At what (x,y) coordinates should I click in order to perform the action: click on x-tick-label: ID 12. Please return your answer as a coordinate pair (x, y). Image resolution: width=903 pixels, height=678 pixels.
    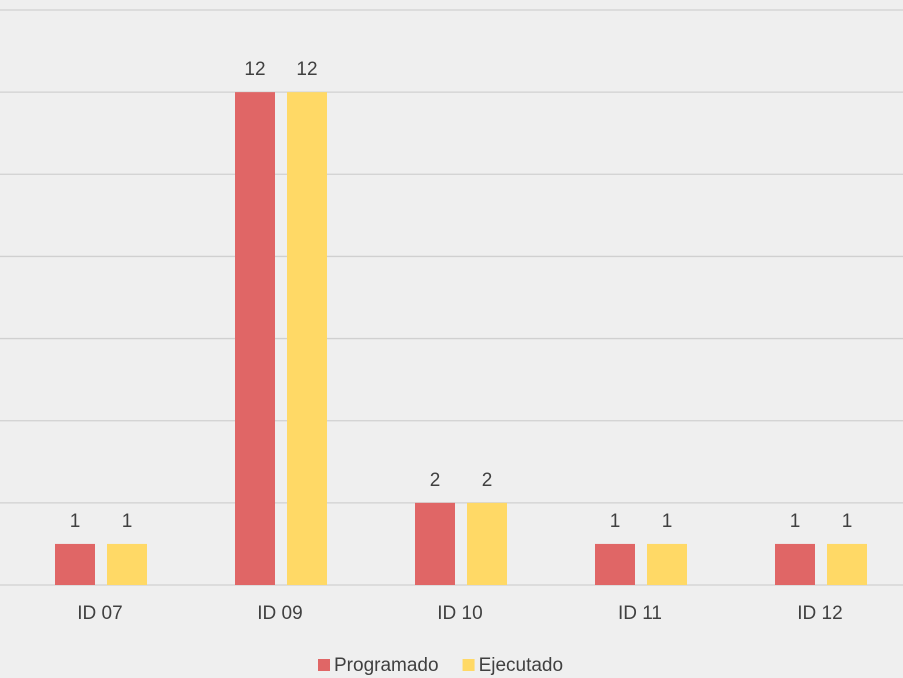
    Looking at the image, I should click on (819, 613).